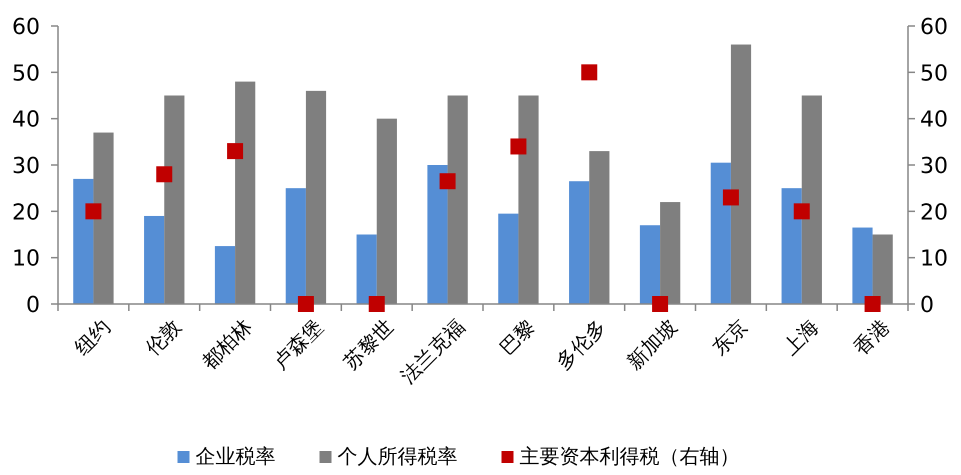 The image size is (961, 475). I want to click on x-tick-label: 都柏林, so click(227, 344).